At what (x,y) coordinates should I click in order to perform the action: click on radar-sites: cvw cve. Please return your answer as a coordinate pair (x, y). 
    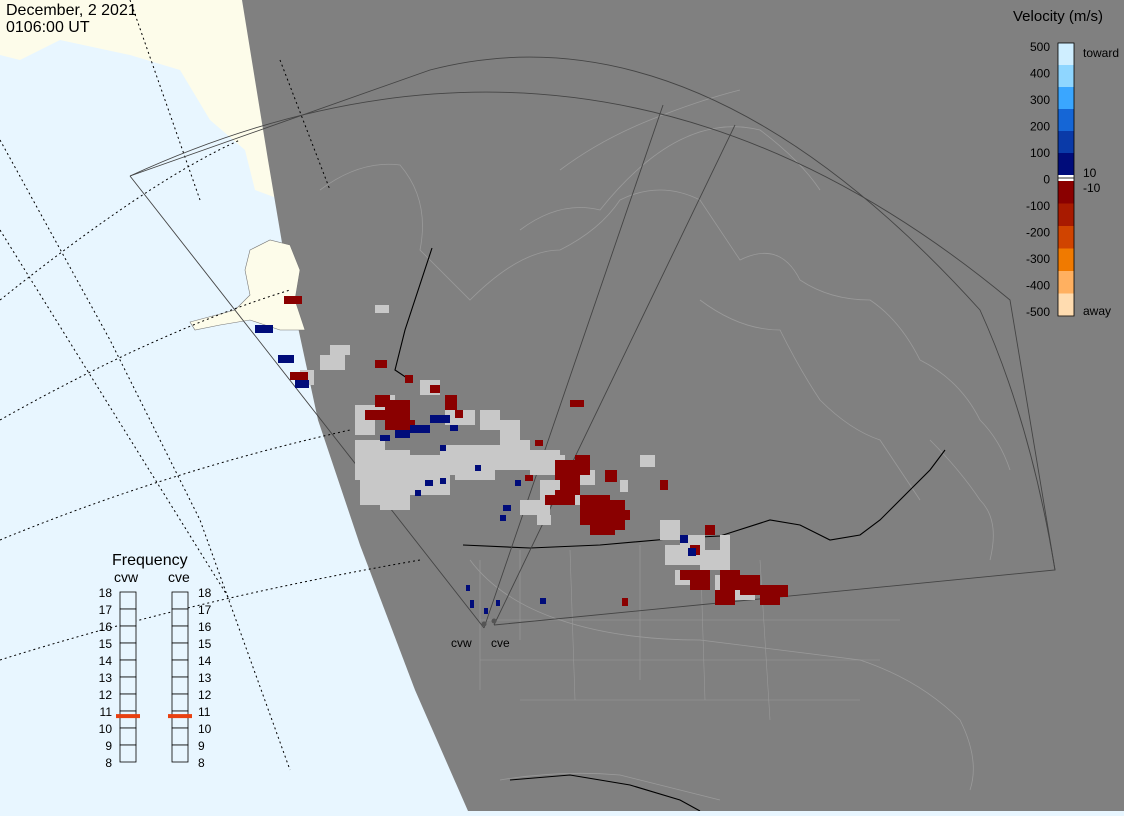
    Looking at the image, I should click on (480, 634).